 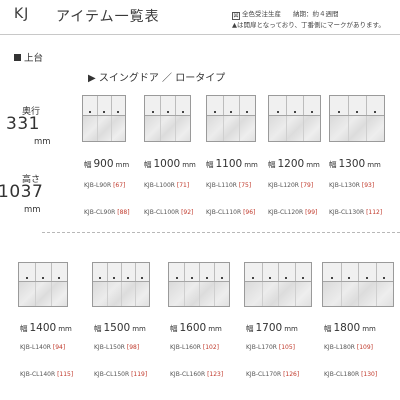 What do you see at coordinates (349, 347) in the screenshot?
I see `item-code: KJB-L180R [109]` at bounding box center [349, 347].